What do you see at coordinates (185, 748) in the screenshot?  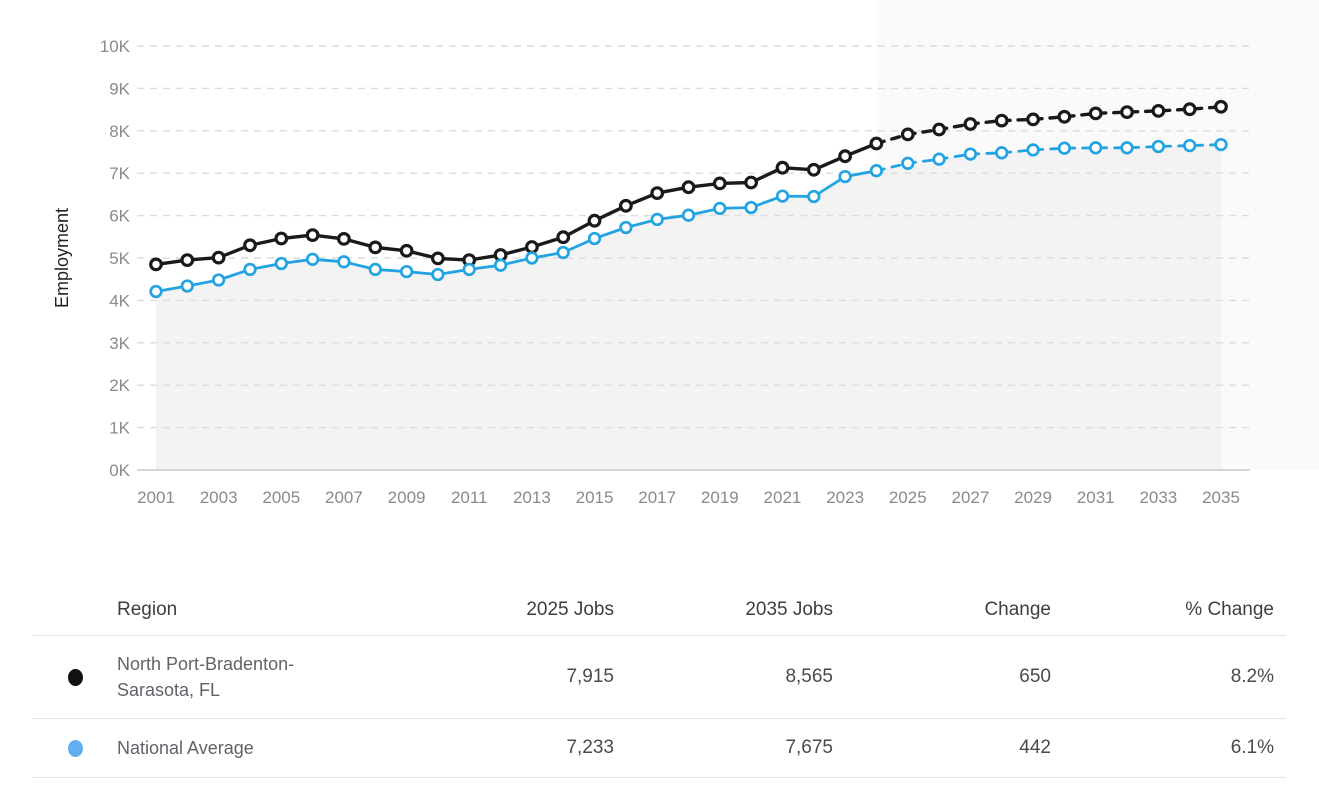 I see `national-name: National Average` at bounding box center [185, 748].